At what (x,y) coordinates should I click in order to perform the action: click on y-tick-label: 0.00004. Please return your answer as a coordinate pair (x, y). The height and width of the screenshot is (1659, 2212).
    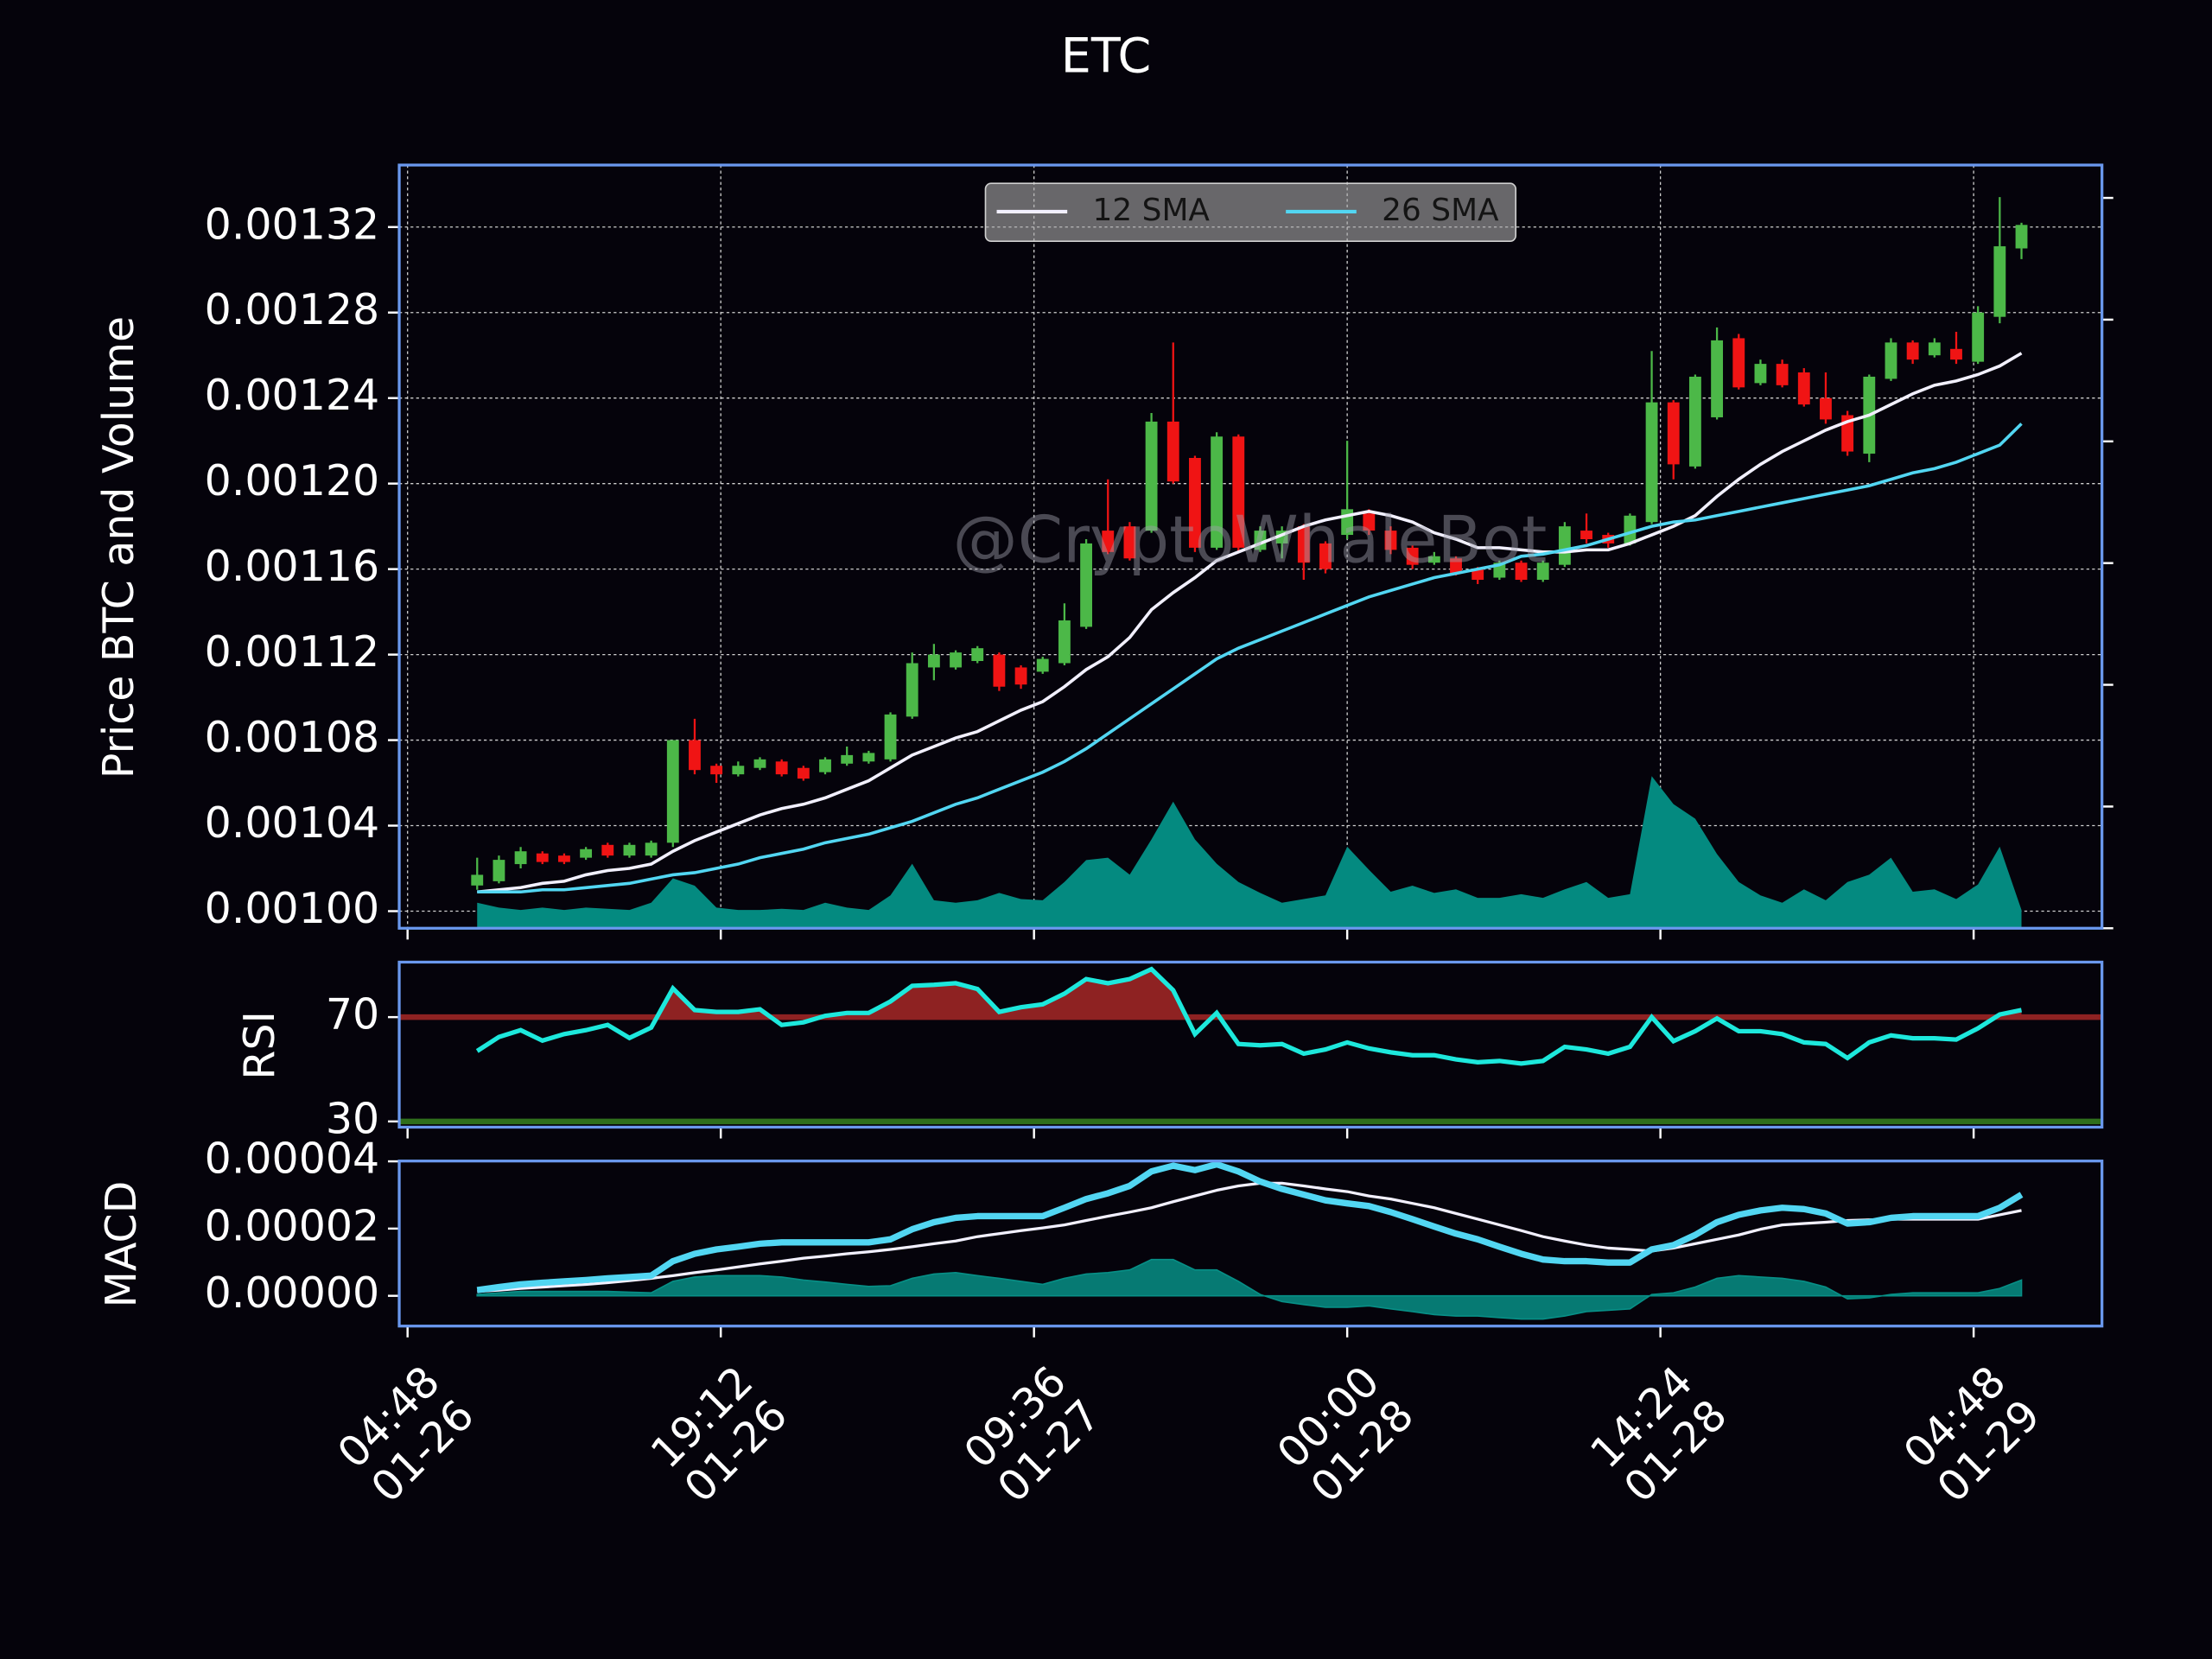
    Looking at the image, I should click on (292, 1159).